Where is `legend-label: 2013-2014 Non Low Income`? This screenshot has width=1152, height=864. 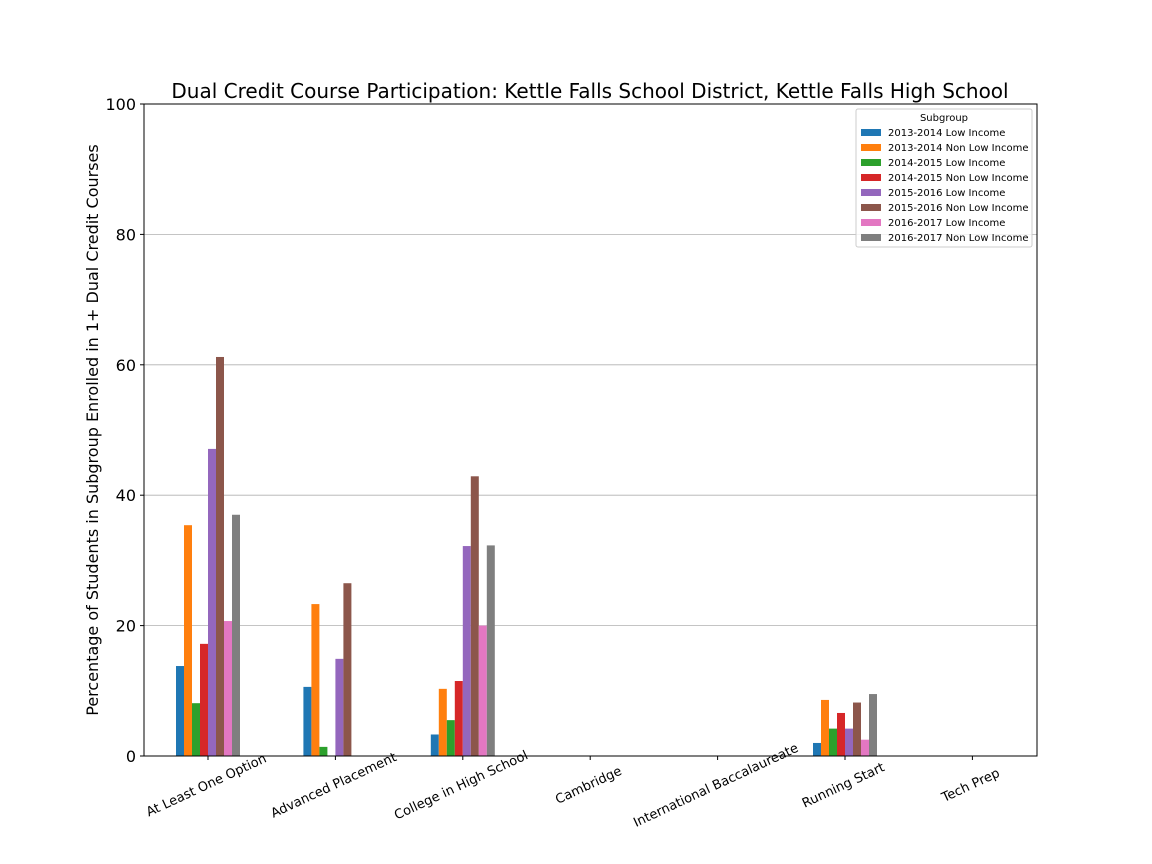 legend-label: 2013-2014 Non Low Income is located at coordinates (958, 148).